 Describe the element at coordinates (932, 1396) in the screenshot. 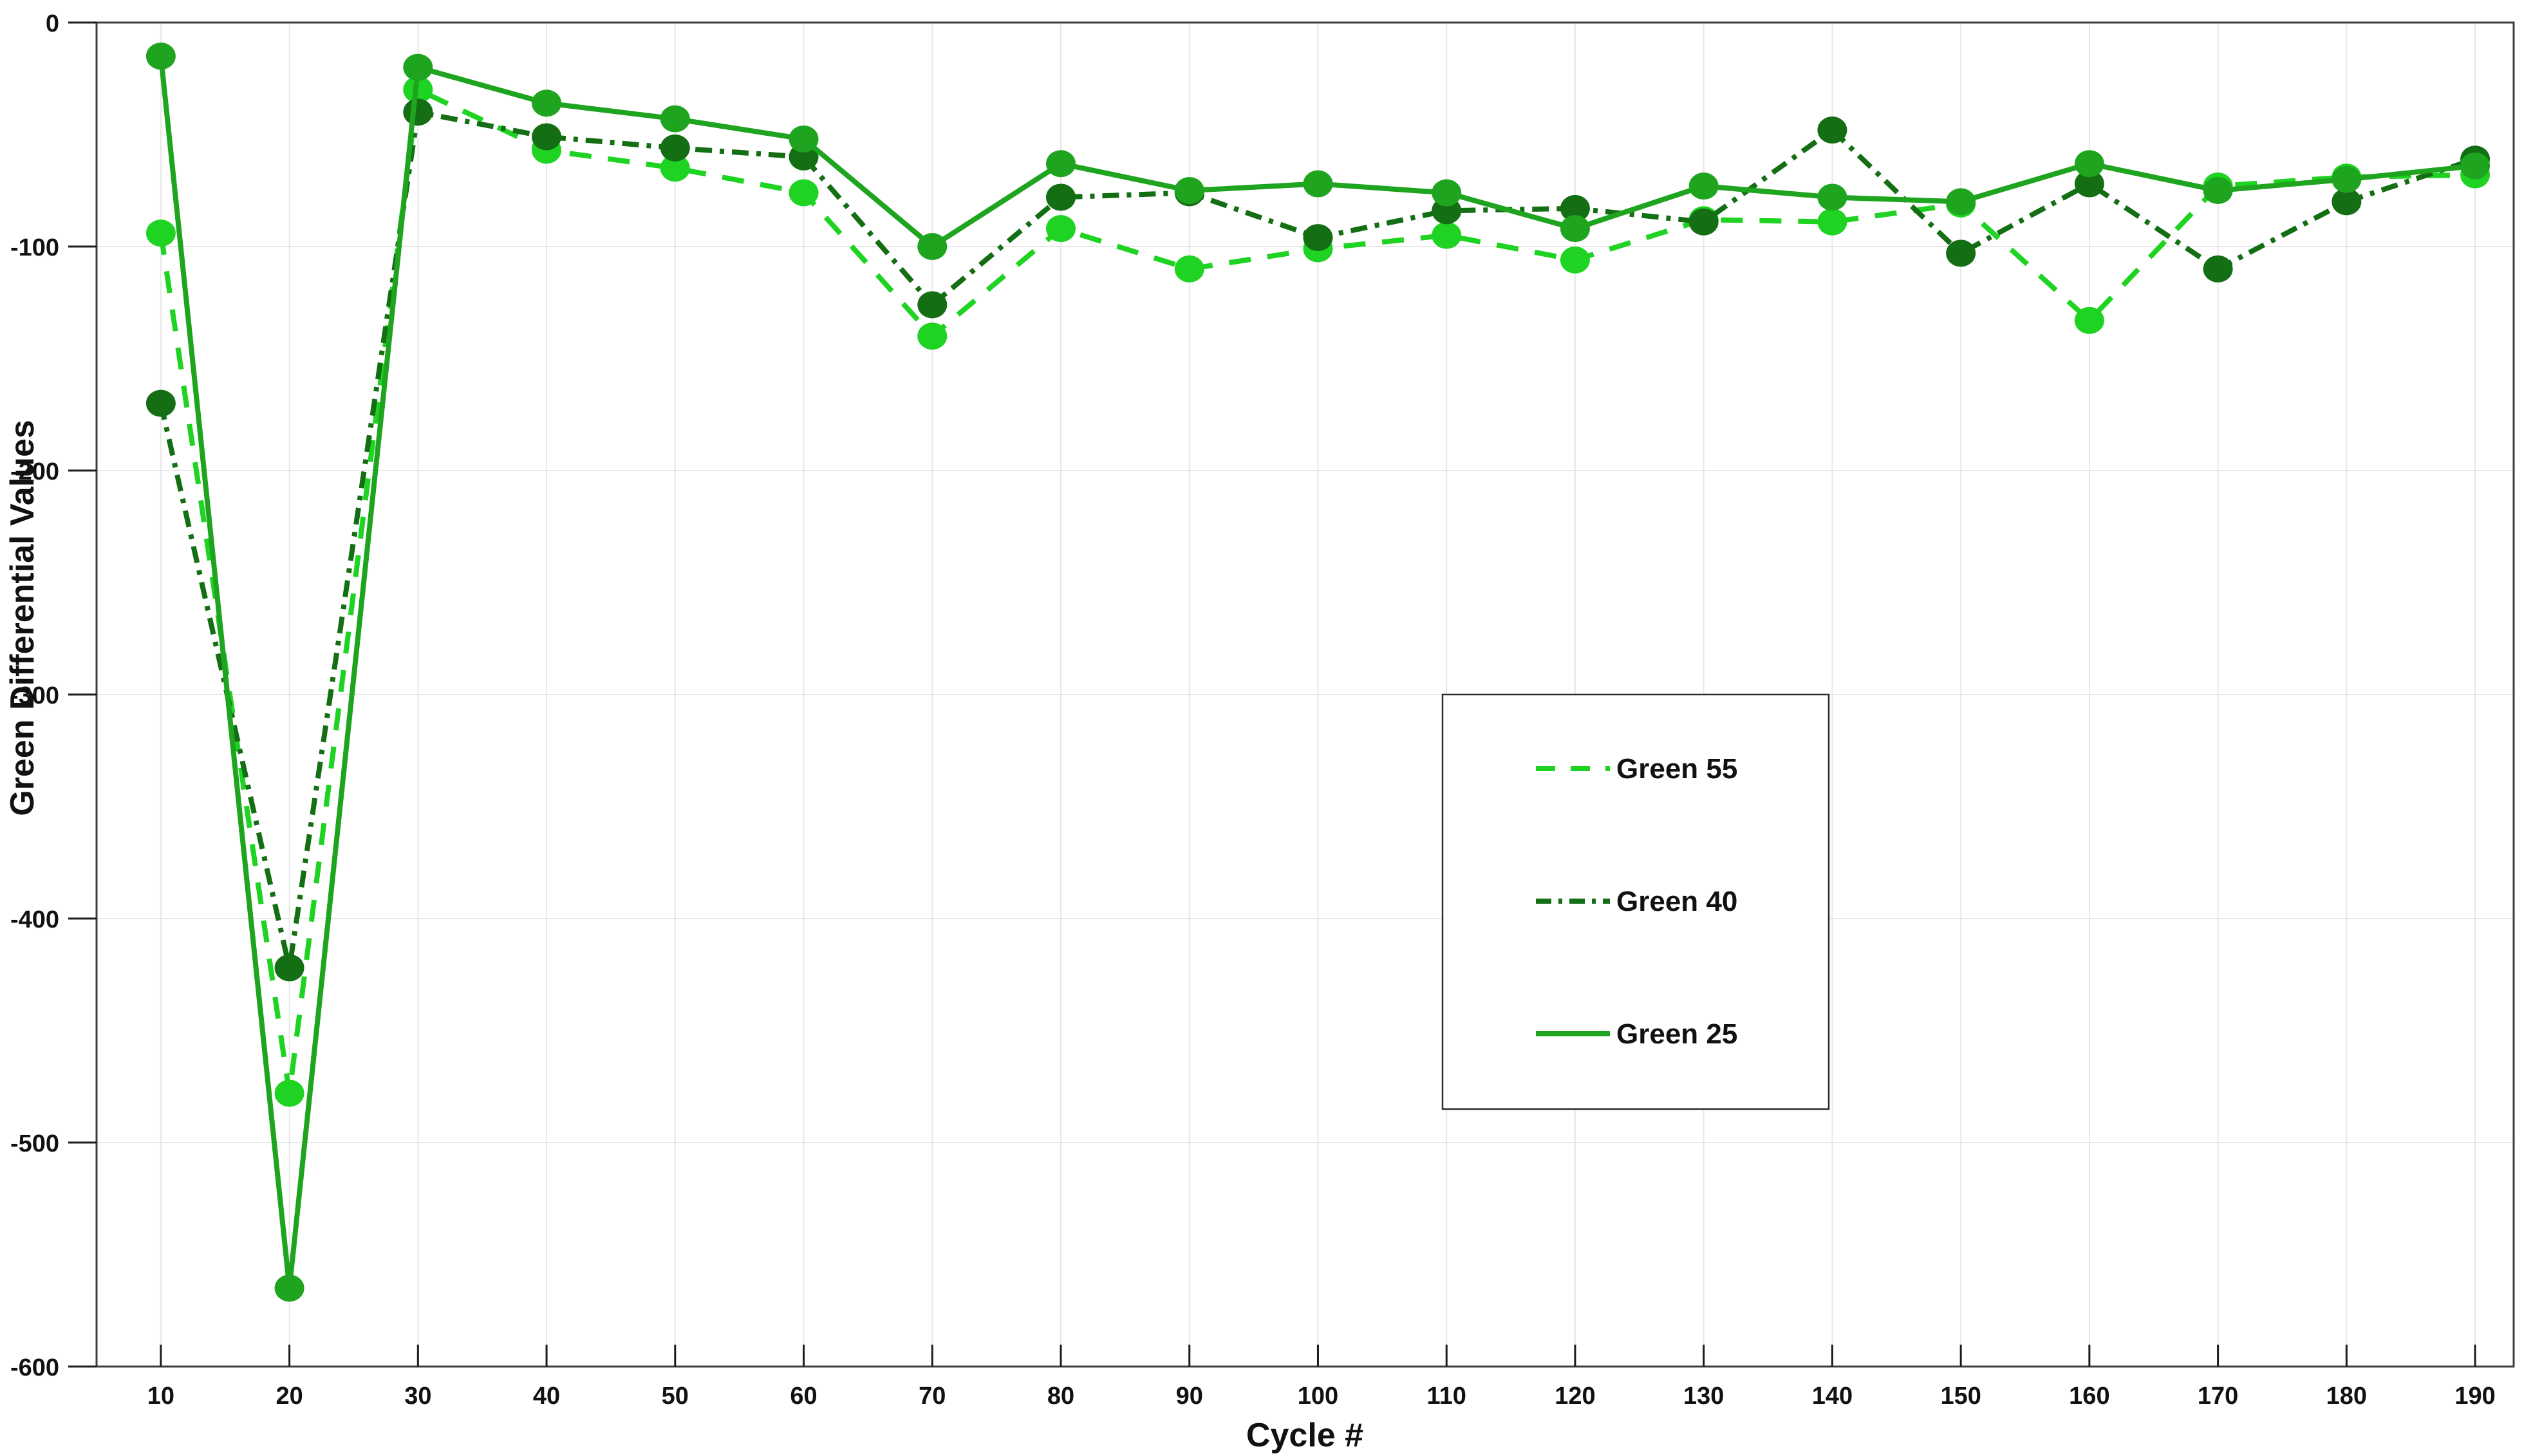

I see `x-tick-label: 70` at that location.